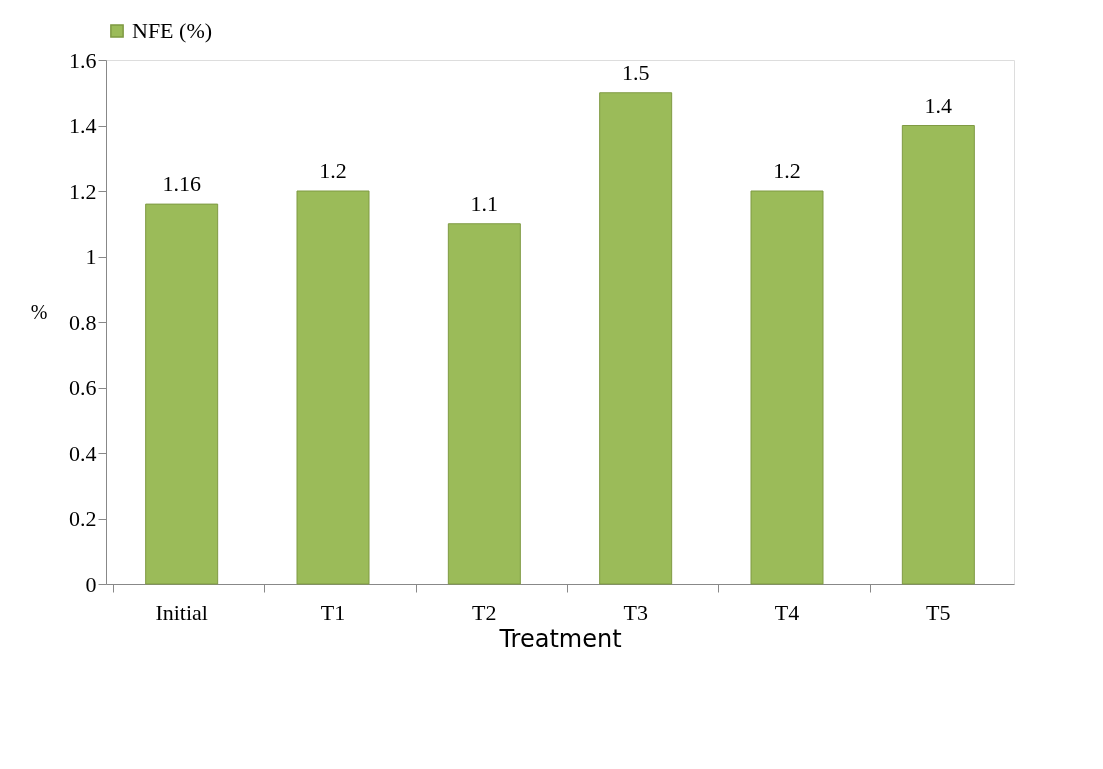 Image resolution: width=1103 pixels, height=769 pixels. Describe the element at coordinates (484, 203) in the screenshot. I see `data-label: 1.1` at that location.